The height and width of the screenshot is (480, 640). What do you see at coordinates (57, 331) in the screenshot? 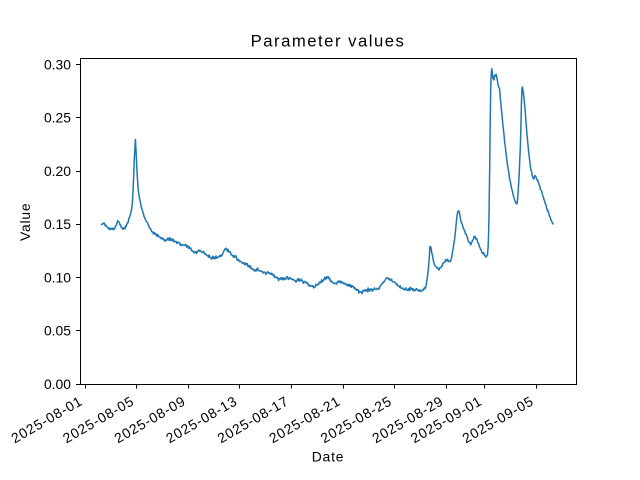
I see `svg-text: 0.05` at bounding box center [57, 331].